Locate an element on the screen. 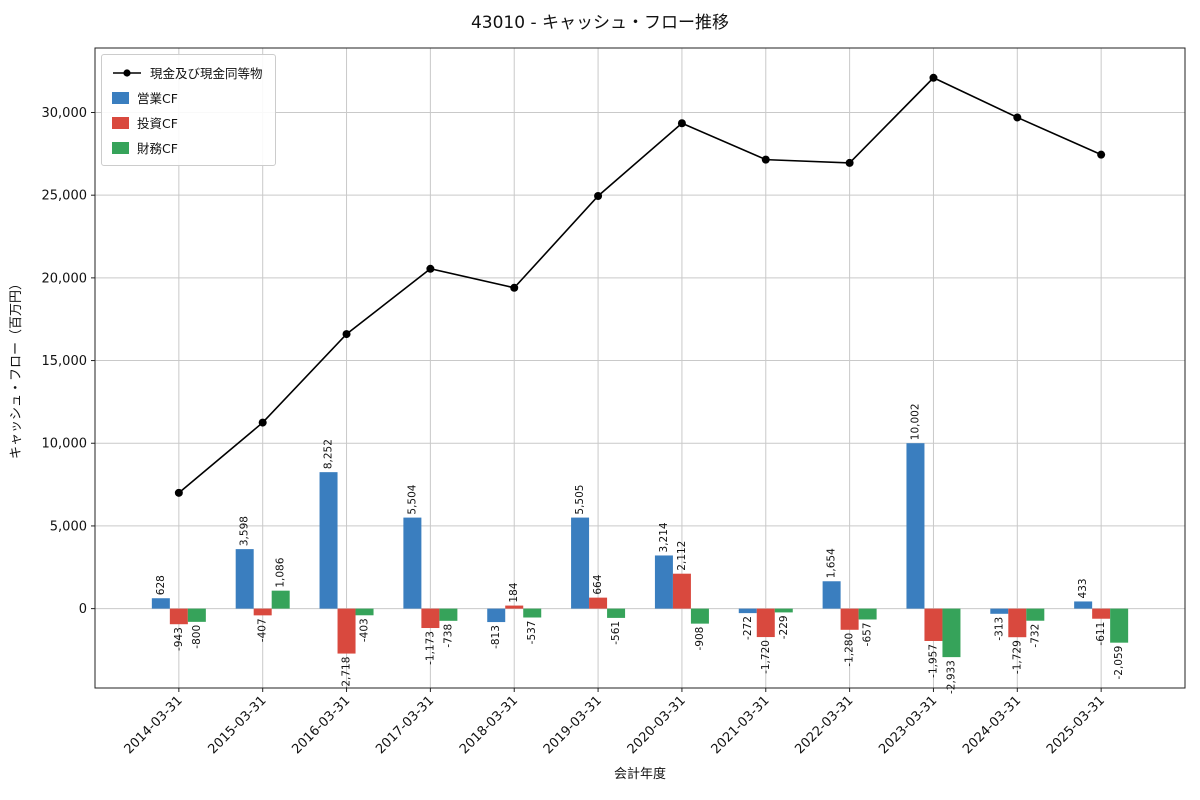 The width and height of the screenshot is (1200, 800). bar-label-investing-cf: 664 is located at coordinates (598, 584).